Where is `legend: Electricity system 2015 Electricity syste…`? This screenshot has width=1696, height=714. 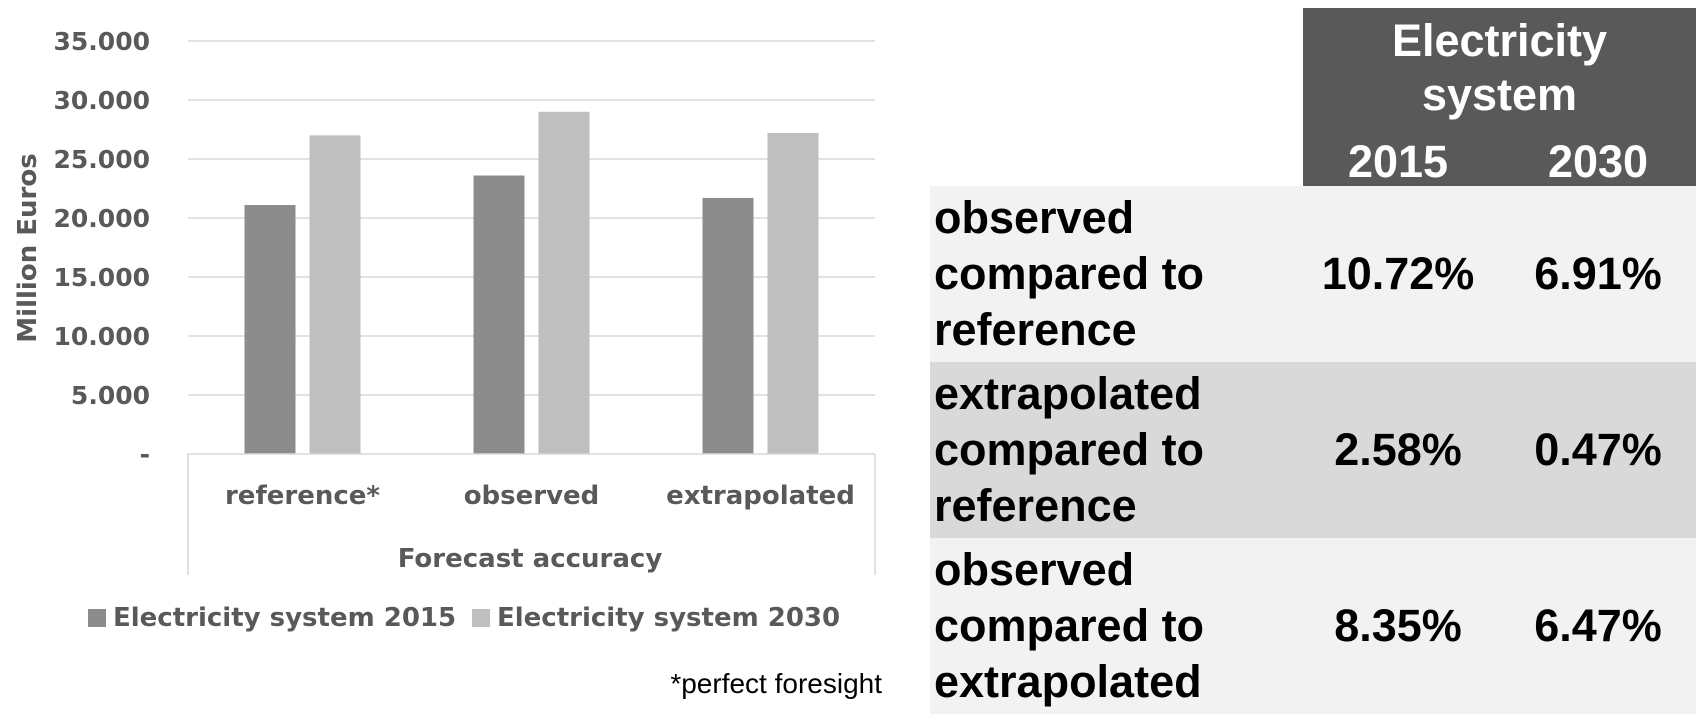
legend: Electricity system 2015 Electricity syste… is located at coordinates (464, 618).